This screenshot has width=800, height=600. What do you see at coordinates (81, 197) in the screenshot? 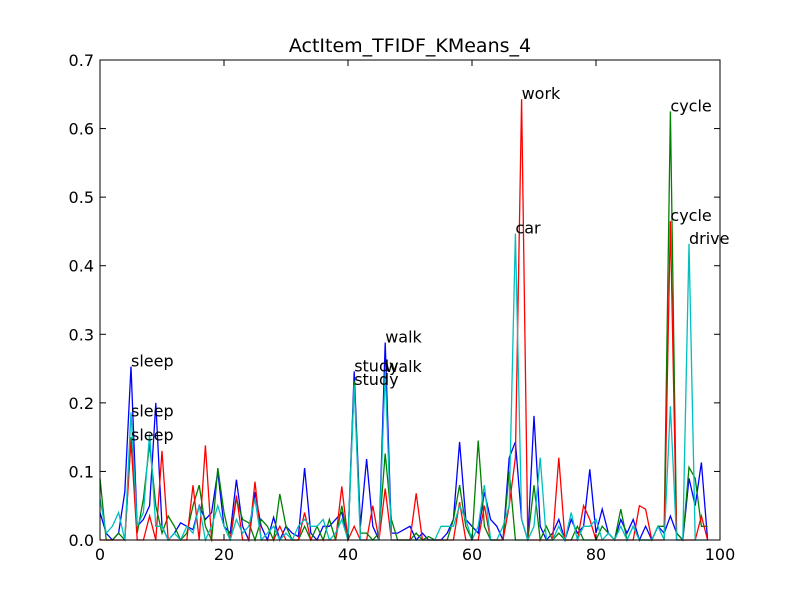
I see `y-tick-label: 0.5` at bounding box center [81, 197].